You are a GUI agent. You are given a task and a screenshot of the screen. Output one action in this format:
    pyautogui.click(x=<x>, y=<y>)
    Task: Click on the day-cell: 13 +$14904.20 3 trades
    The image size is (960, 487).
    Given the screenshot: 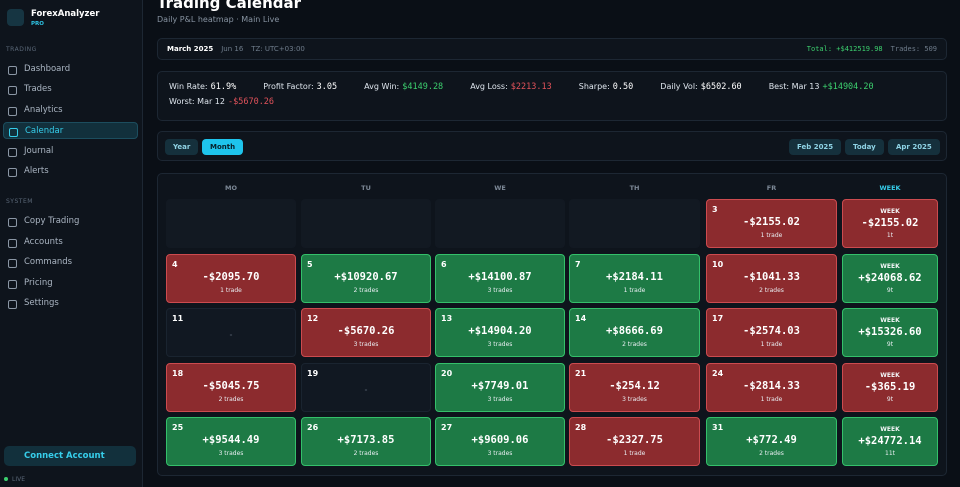 What is the action you would take?
    pyautogui.click(x=500, y=332)
    